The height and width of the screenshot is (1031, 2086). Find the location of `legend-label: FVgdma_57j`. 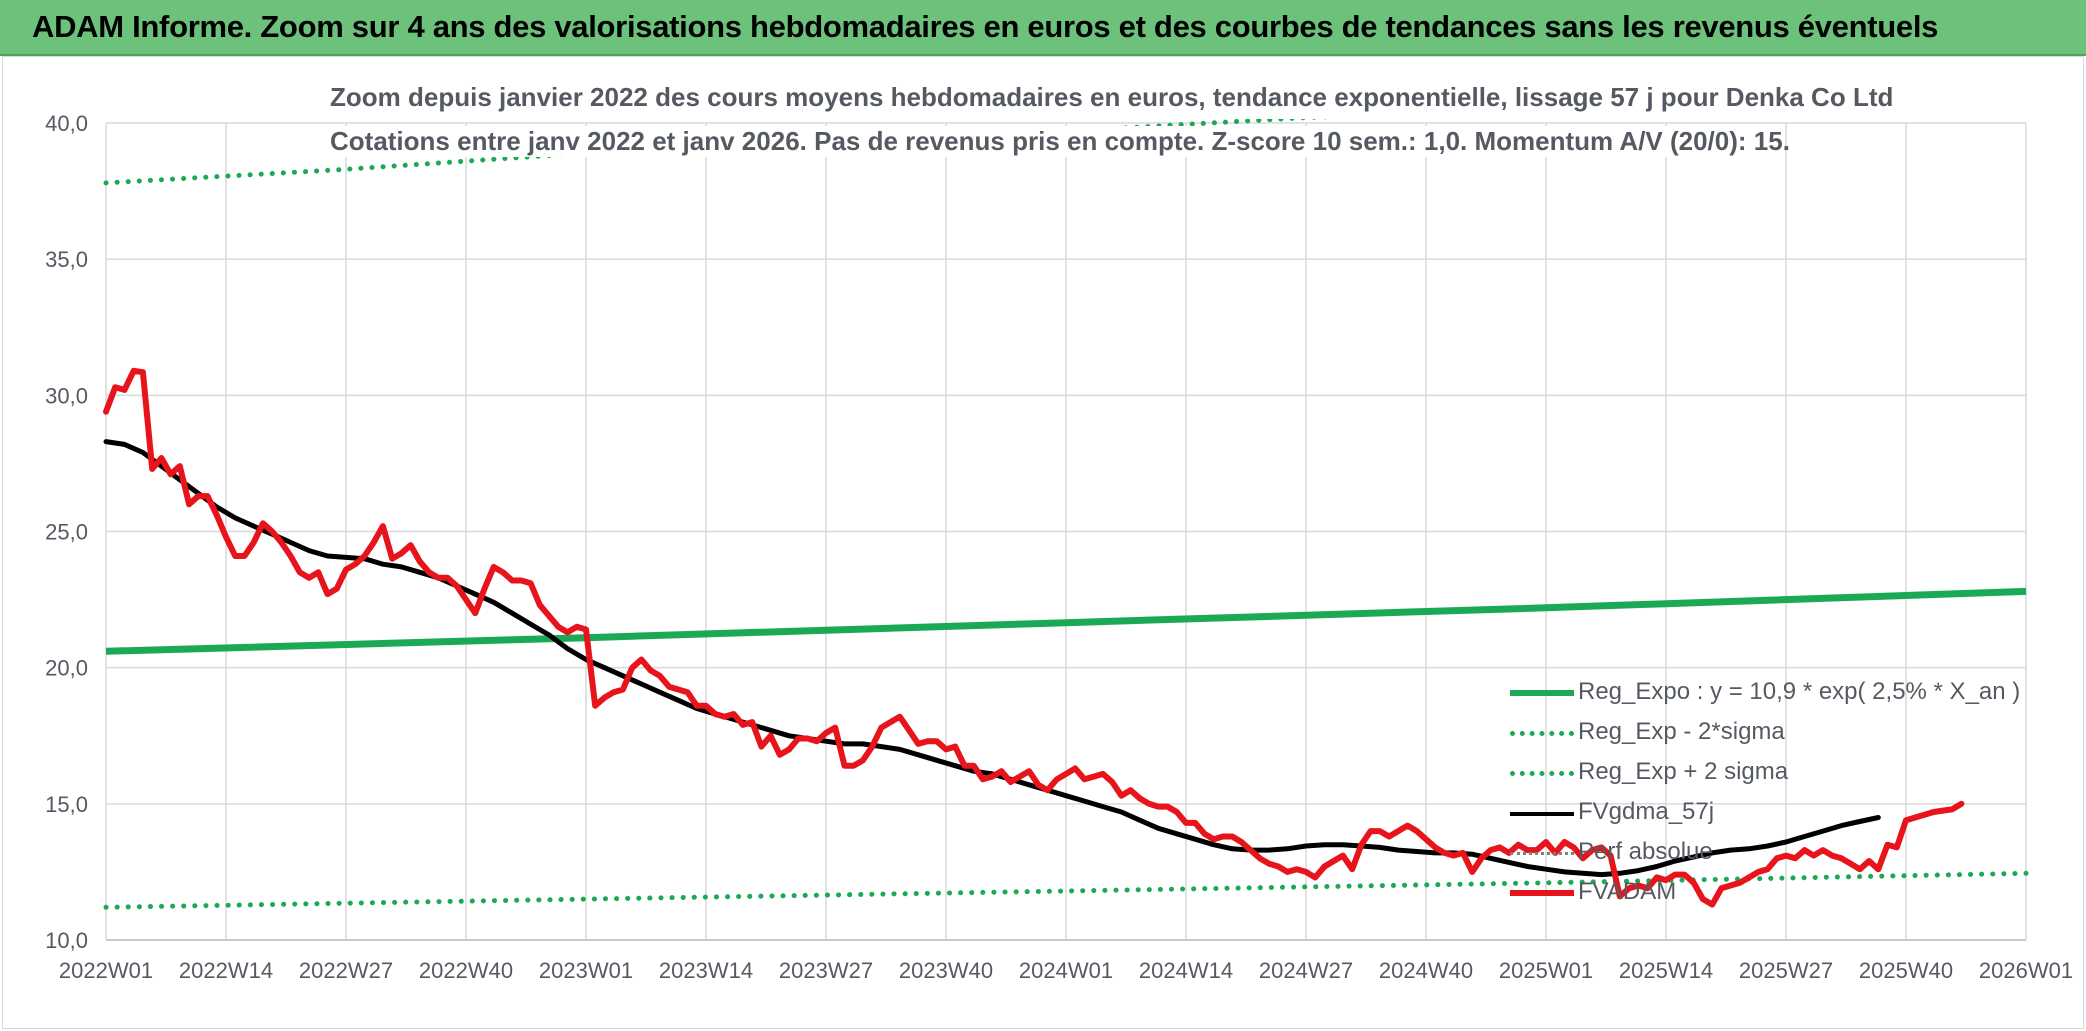

legend-label: FVgdma_57j is located at coordinates (1646, 811).